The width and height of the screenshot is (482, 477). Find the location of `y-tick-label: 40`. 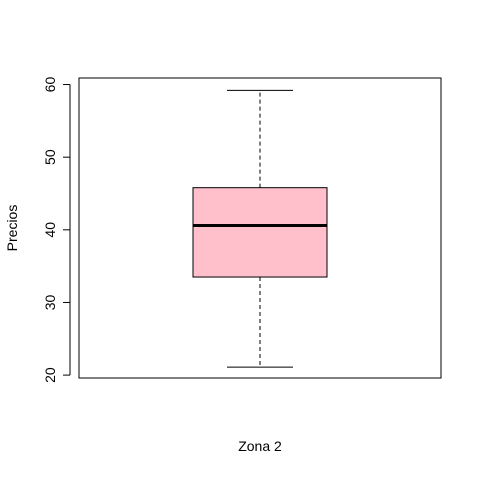

y-tick-label: 40 is located at coordinates (50, 230).